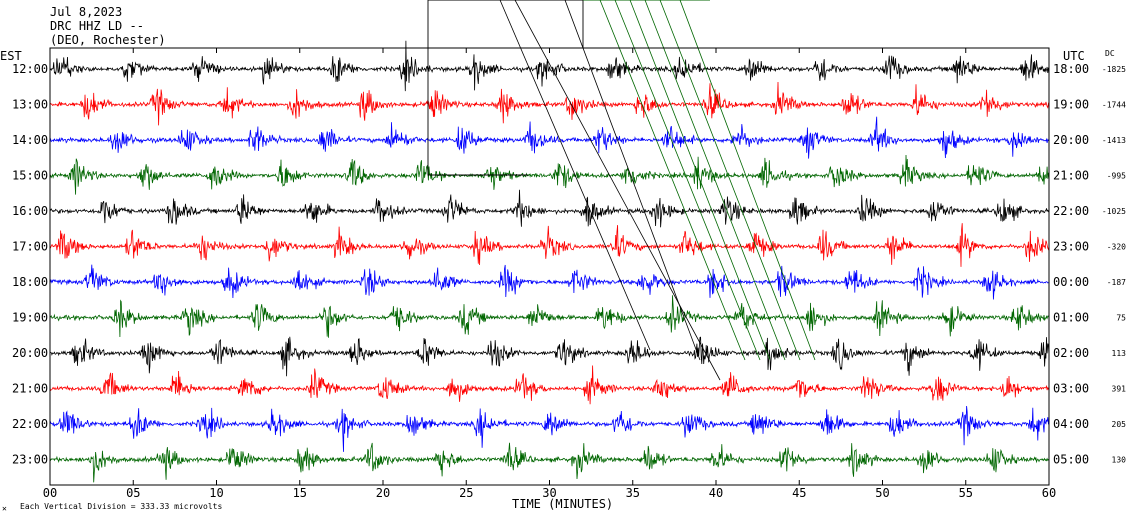 The image size is (1130, 519). What do you see at coordinates (30, 318) in the screenshot?
I see `est-label: 19:00` at bounding box center [30, 318].